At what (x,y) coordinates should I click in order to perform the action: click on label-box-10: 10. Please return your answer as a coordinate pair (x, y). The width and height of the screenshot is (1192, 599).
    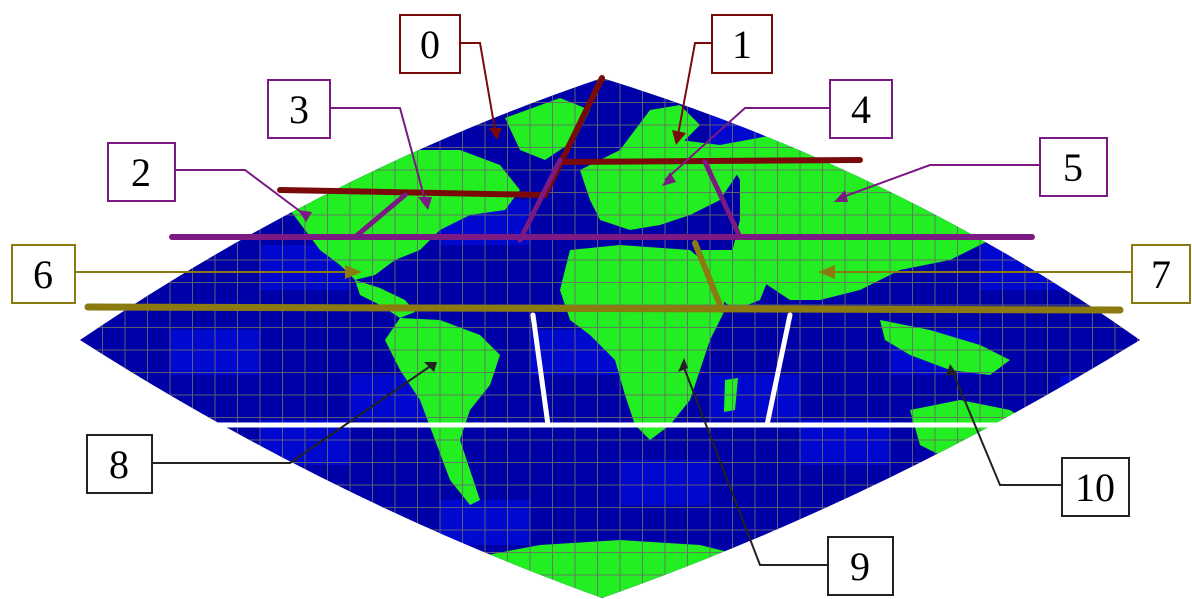
    Looking at the image, I should click on (1095, 487).